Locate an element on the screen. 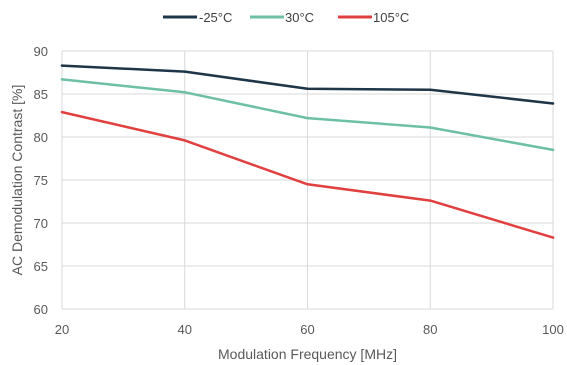  legend-item: -25°C is located at coordinates (197, 17).